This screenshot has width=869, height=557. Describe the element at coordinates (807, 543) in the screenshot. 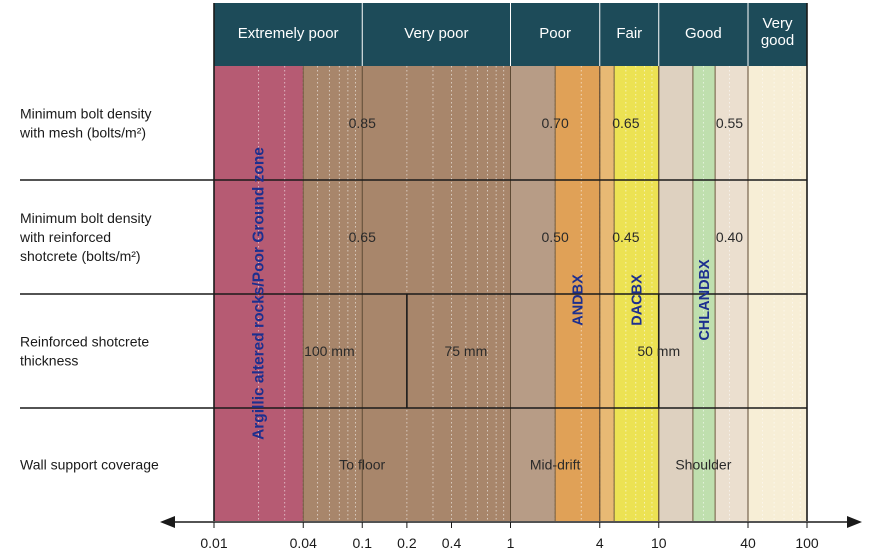

I see `axis-tick-label: 100` at that location.